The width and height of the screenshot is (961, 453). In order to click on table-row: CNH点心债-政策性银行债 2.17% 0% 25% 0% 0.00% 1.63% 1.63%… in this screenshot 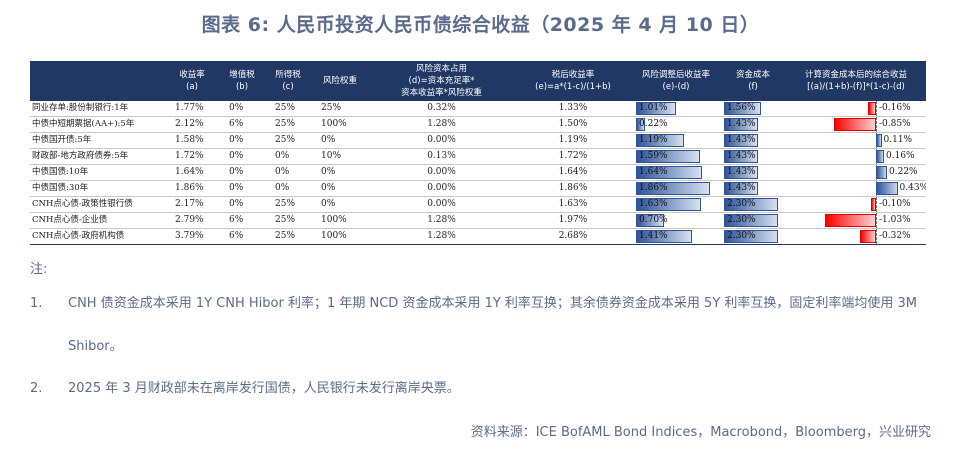, I will do `click(478, 205)`.